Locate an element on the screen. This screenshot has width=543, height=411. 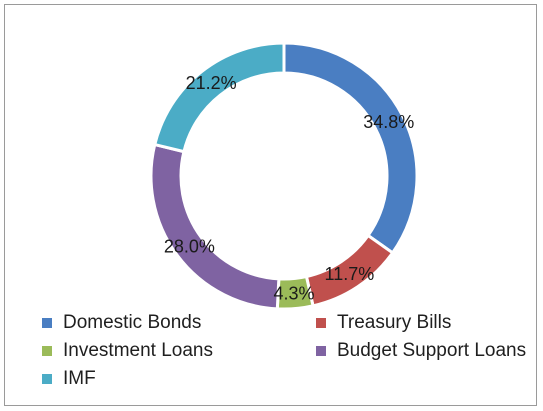
data-label: 11.7% is located at coordinates (350, 274).